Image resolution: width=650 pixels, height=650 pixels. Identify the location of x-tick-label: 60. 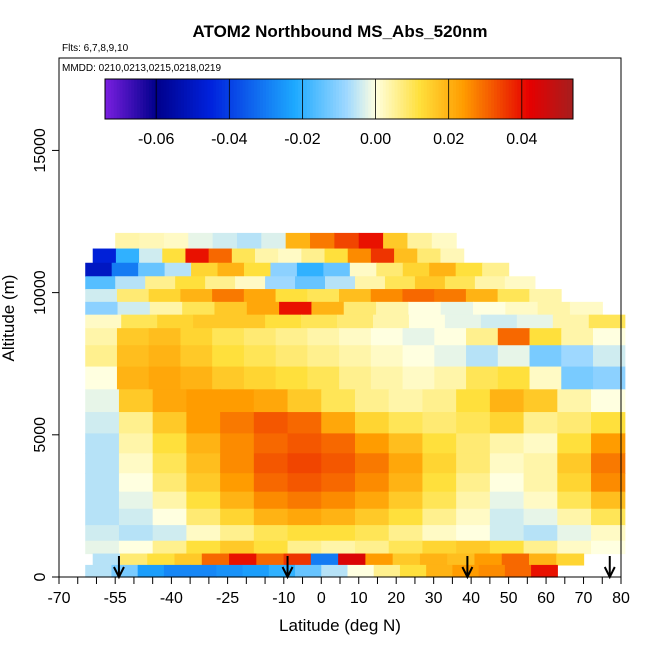
(546, 598).